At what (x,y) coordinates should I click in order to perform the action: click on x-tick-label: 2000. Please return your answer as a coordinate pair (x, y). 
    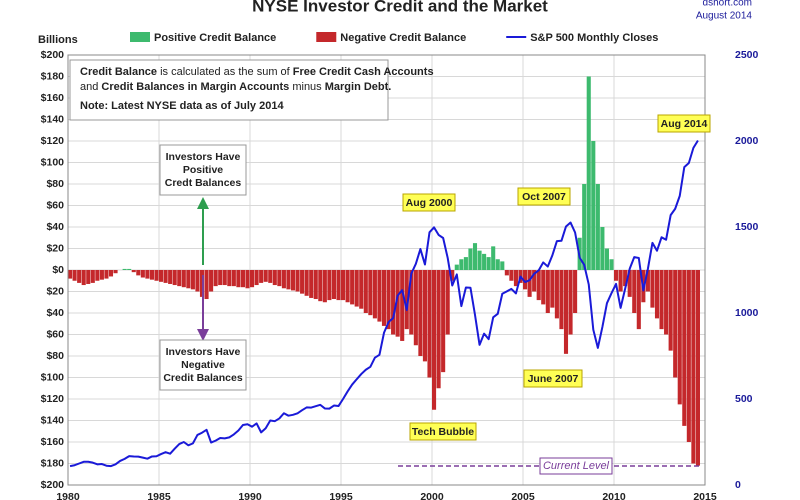
    Looking at the image, I should click on (432, 495).